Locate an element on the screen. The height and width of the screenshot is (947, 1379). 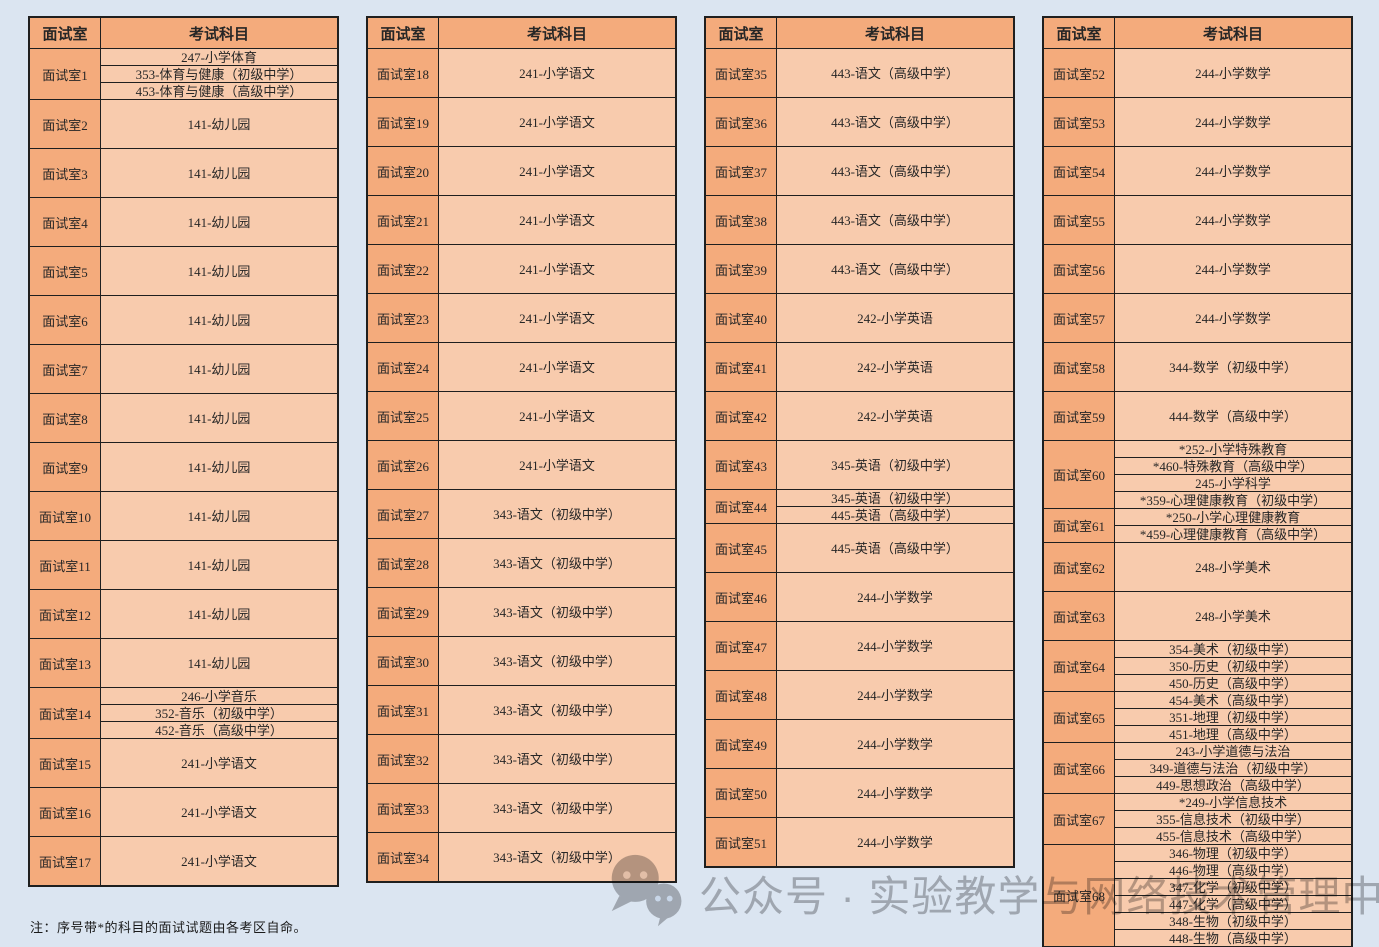
room-row: 面试室40 242-小学英语 is located at coordinates (859, 317).